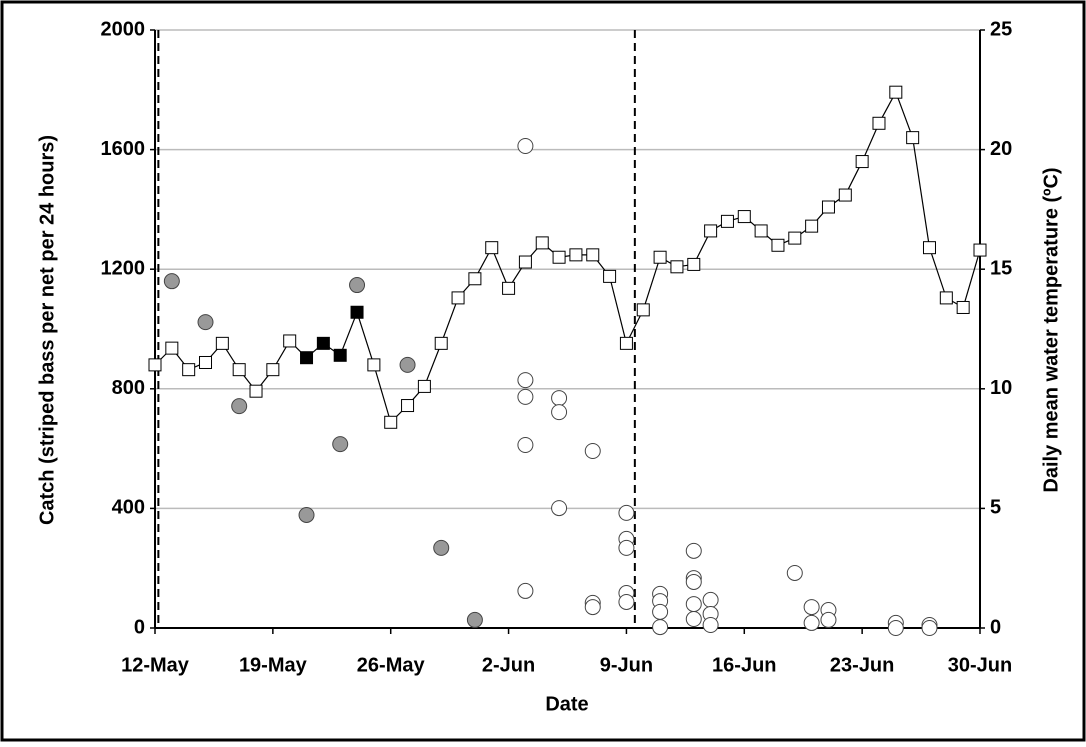  I want to click on x-tick-label: 26-May, so click(391, 665).